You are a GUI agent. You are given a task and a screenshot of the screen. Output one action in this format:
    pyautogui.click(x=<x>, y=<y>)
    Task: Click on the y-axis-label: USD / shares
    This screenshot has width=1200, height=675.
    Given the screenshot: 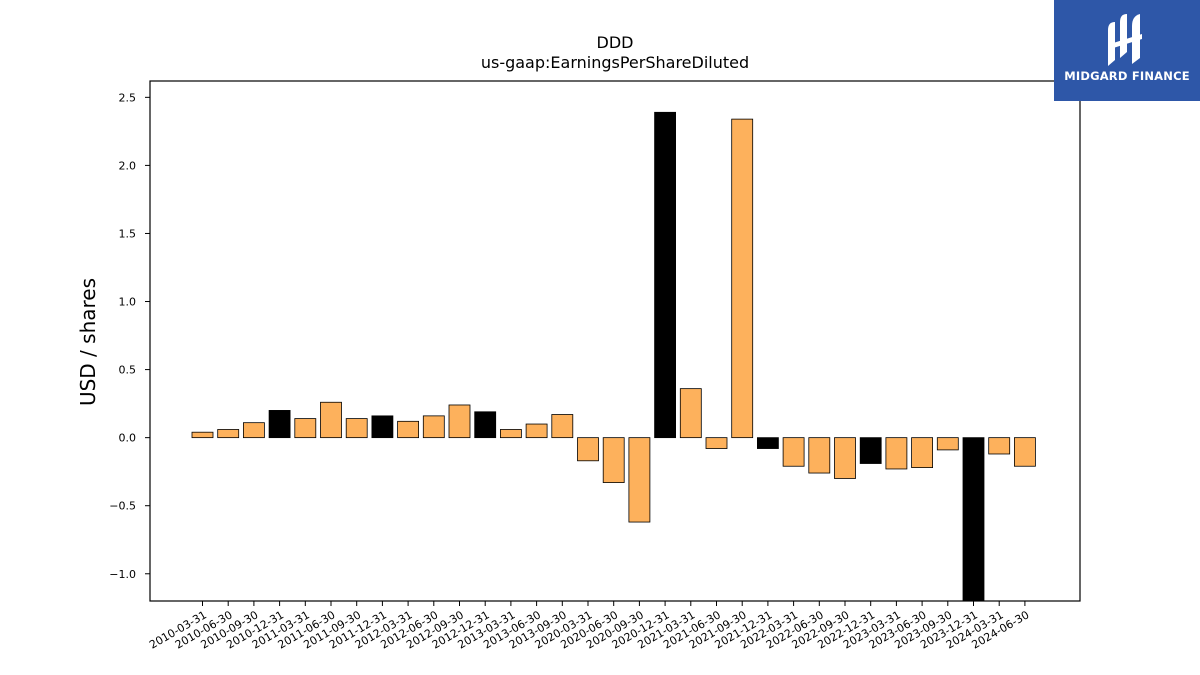 What is the action you would take?
    pyautogui.click(x=88, y=342)
    